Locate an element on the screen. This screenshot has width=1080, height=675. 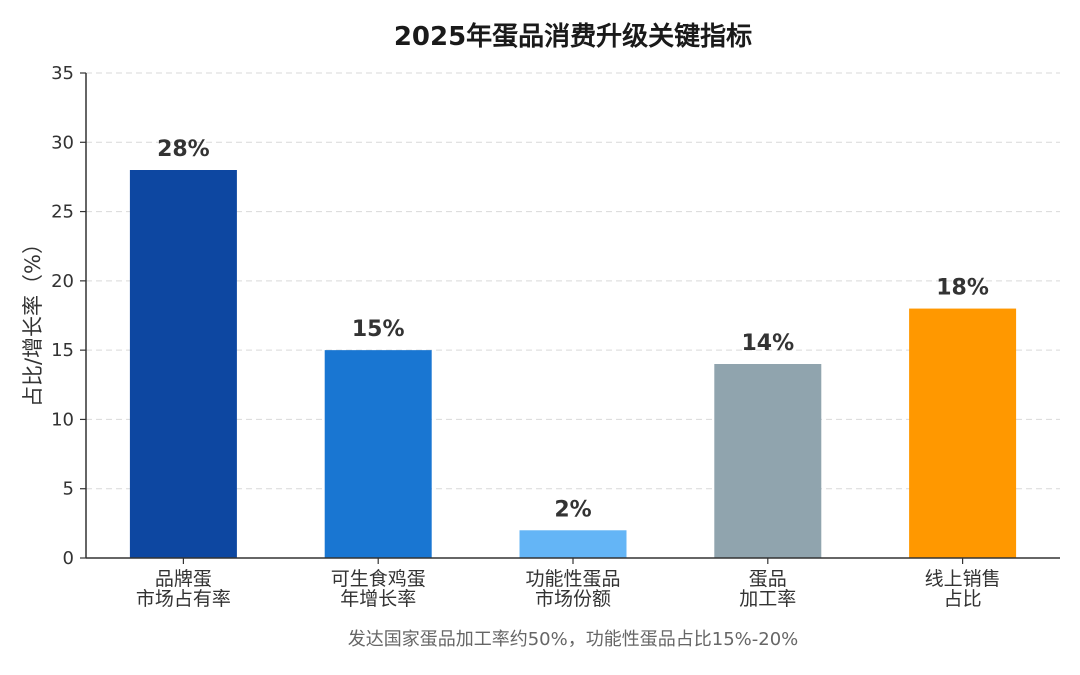
data-label: 2% is located at coordinates (572, 509).